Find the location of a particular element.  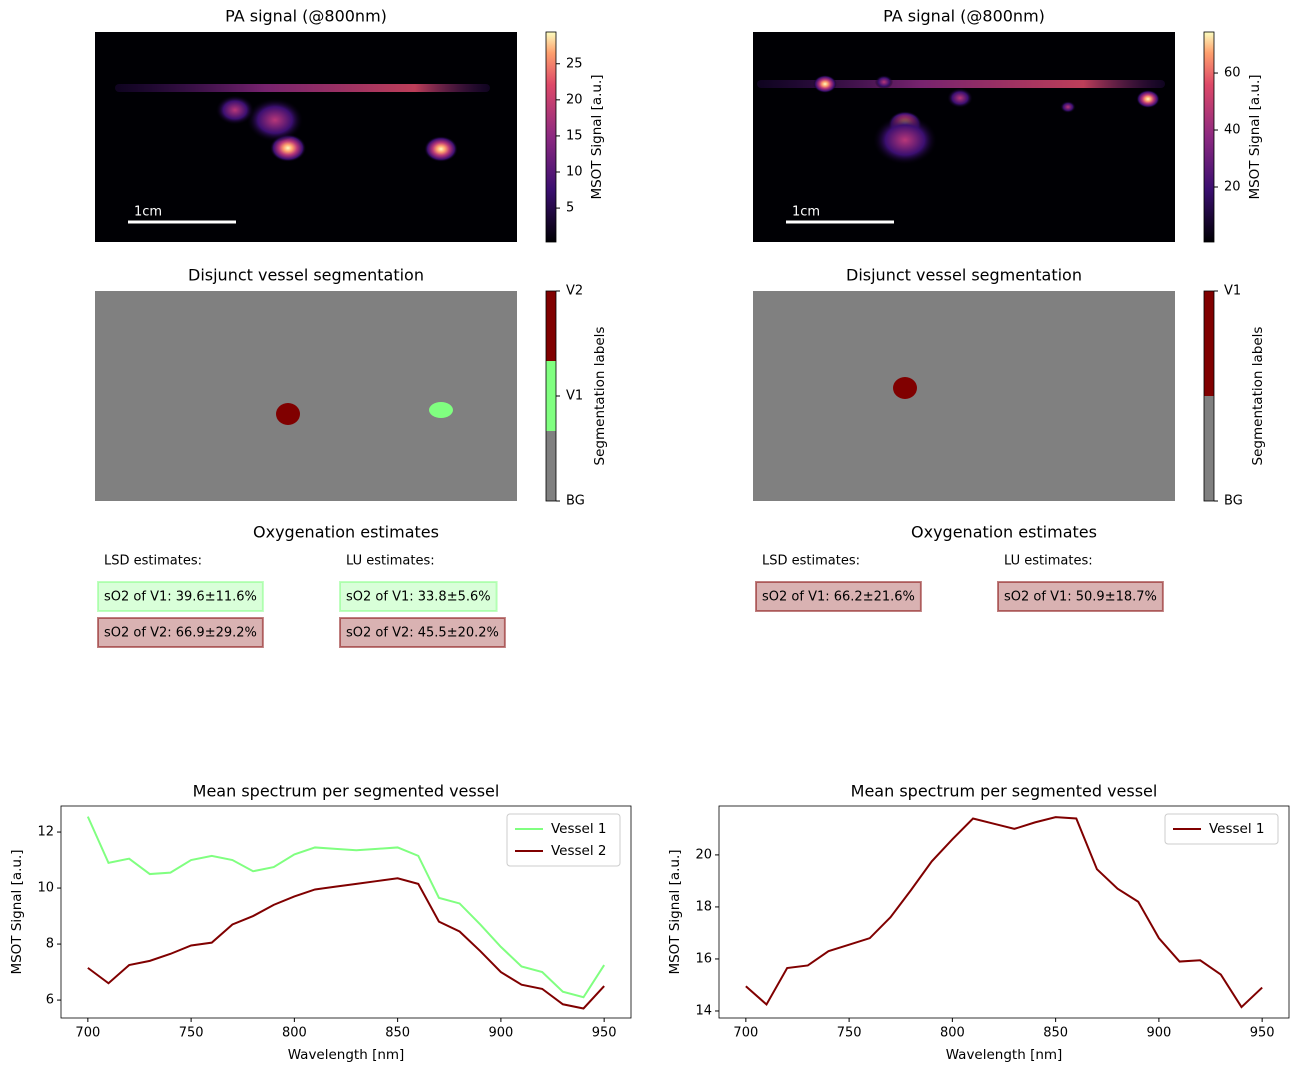

y-tick-label: 14 is located at coordinates (703, 1010).